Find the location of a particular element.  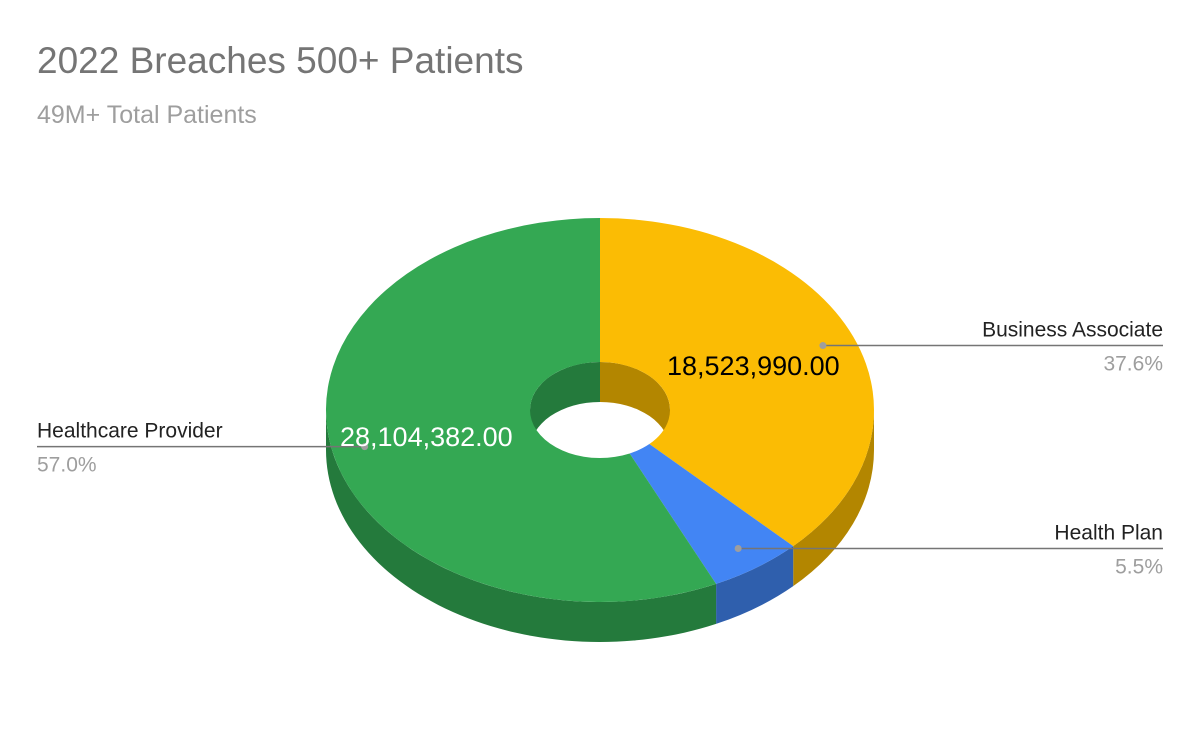

slice-label-2: Healthcare Provider is located at coordinates (130, 431).